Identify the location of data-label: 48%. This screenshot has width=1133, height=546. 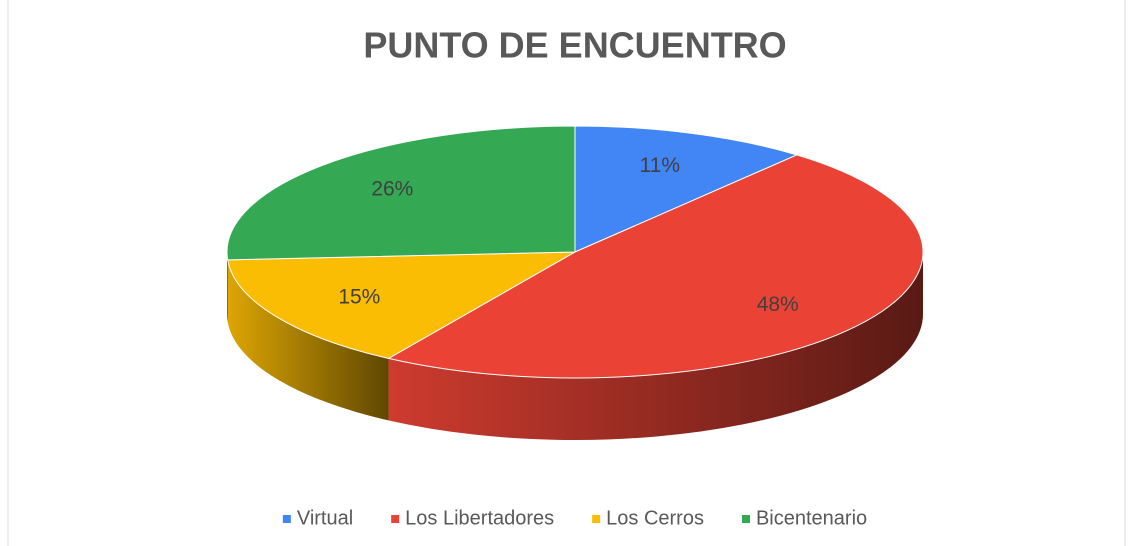
(778, 304).